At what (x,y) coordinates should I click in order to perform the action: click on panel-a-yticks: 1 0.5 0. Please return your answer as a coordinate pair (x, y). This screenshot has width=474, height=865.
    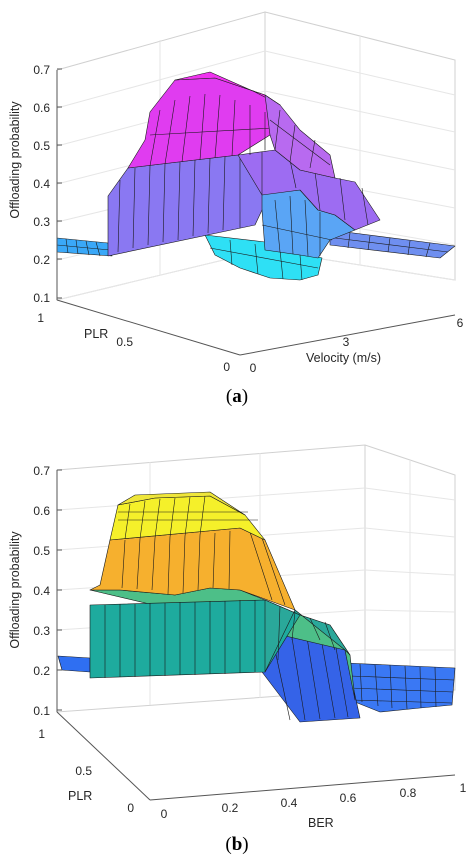
    Looking at the image, I should click on (133, 342).